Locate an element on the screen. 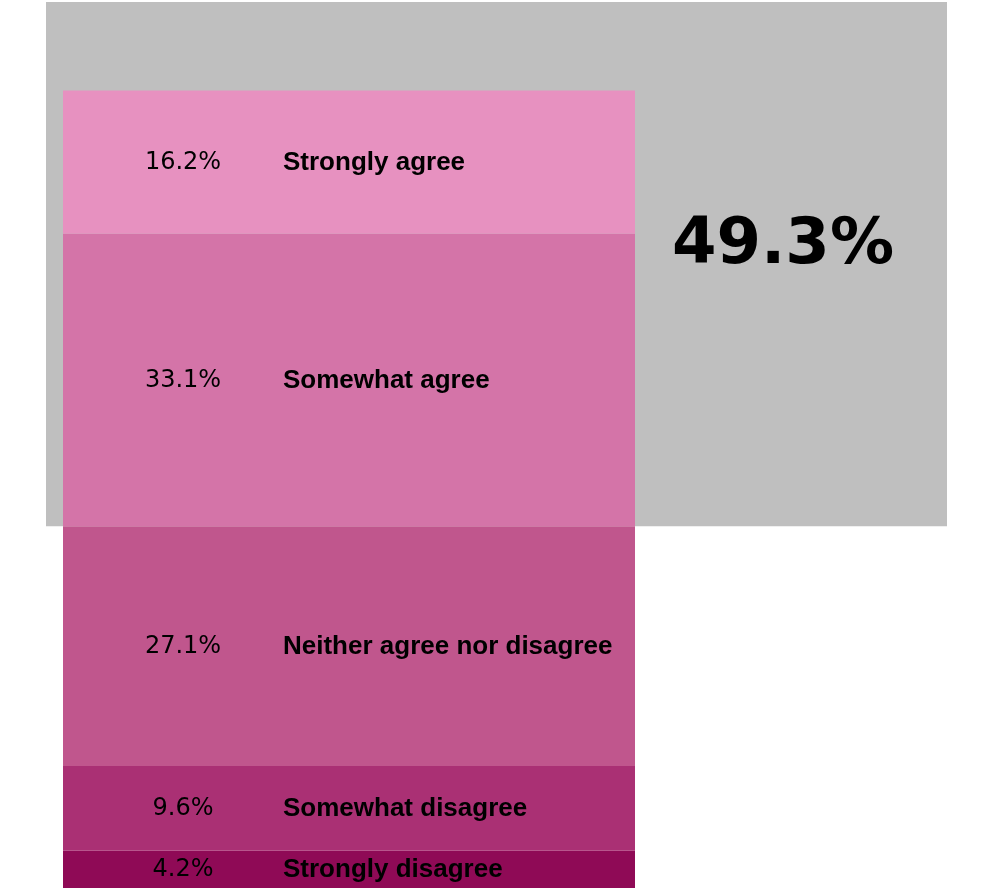 The image size is (1006, 893). data-label: 9.6% is located at coordinates (183, 807).